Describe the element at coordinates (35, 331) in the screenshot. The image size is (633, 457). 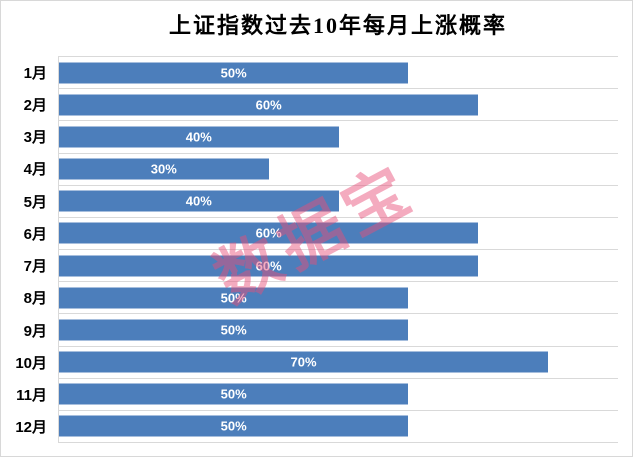
I see `category-label-sep: 9月` at that location.